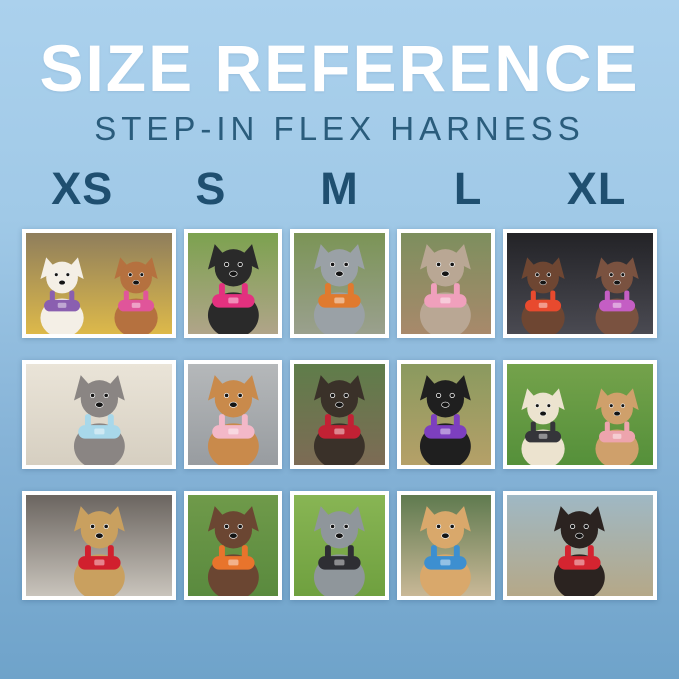 Image resolution: width=679 pixels, height=679 pixels. Describe the element at coordinates (468, 188) in the screenshot. I see `size-label-l: L` at that location.